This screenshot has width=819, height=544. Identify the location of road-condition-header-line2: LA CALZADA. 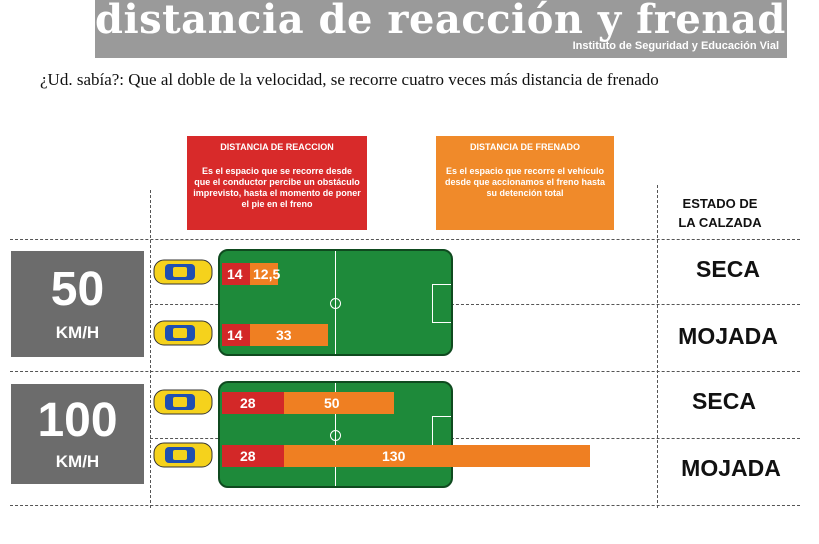
(720, 222).